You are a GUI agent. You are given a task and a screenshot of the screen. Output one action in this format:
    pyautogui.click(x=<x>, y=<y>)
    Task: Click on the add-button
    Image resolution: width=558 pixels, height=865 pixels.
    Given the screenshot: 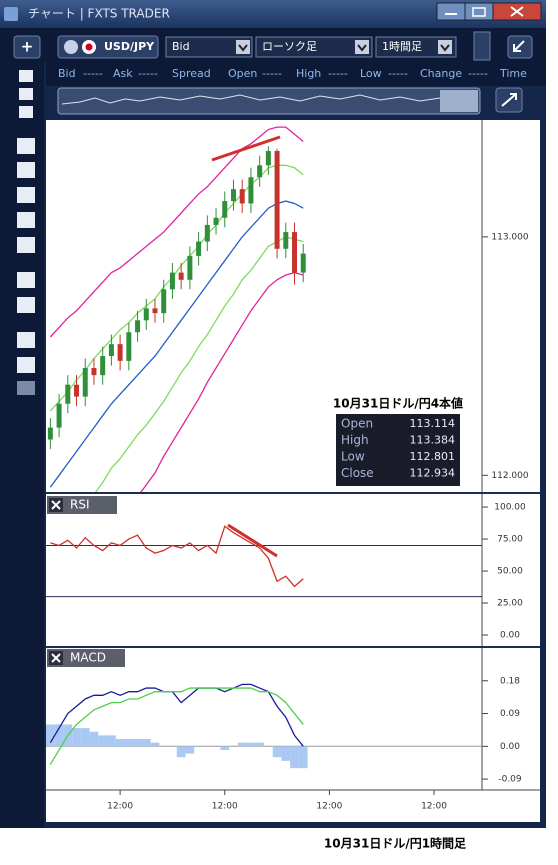 What is the action you would take?
    pyautogui.click(x=27, y=47)
    